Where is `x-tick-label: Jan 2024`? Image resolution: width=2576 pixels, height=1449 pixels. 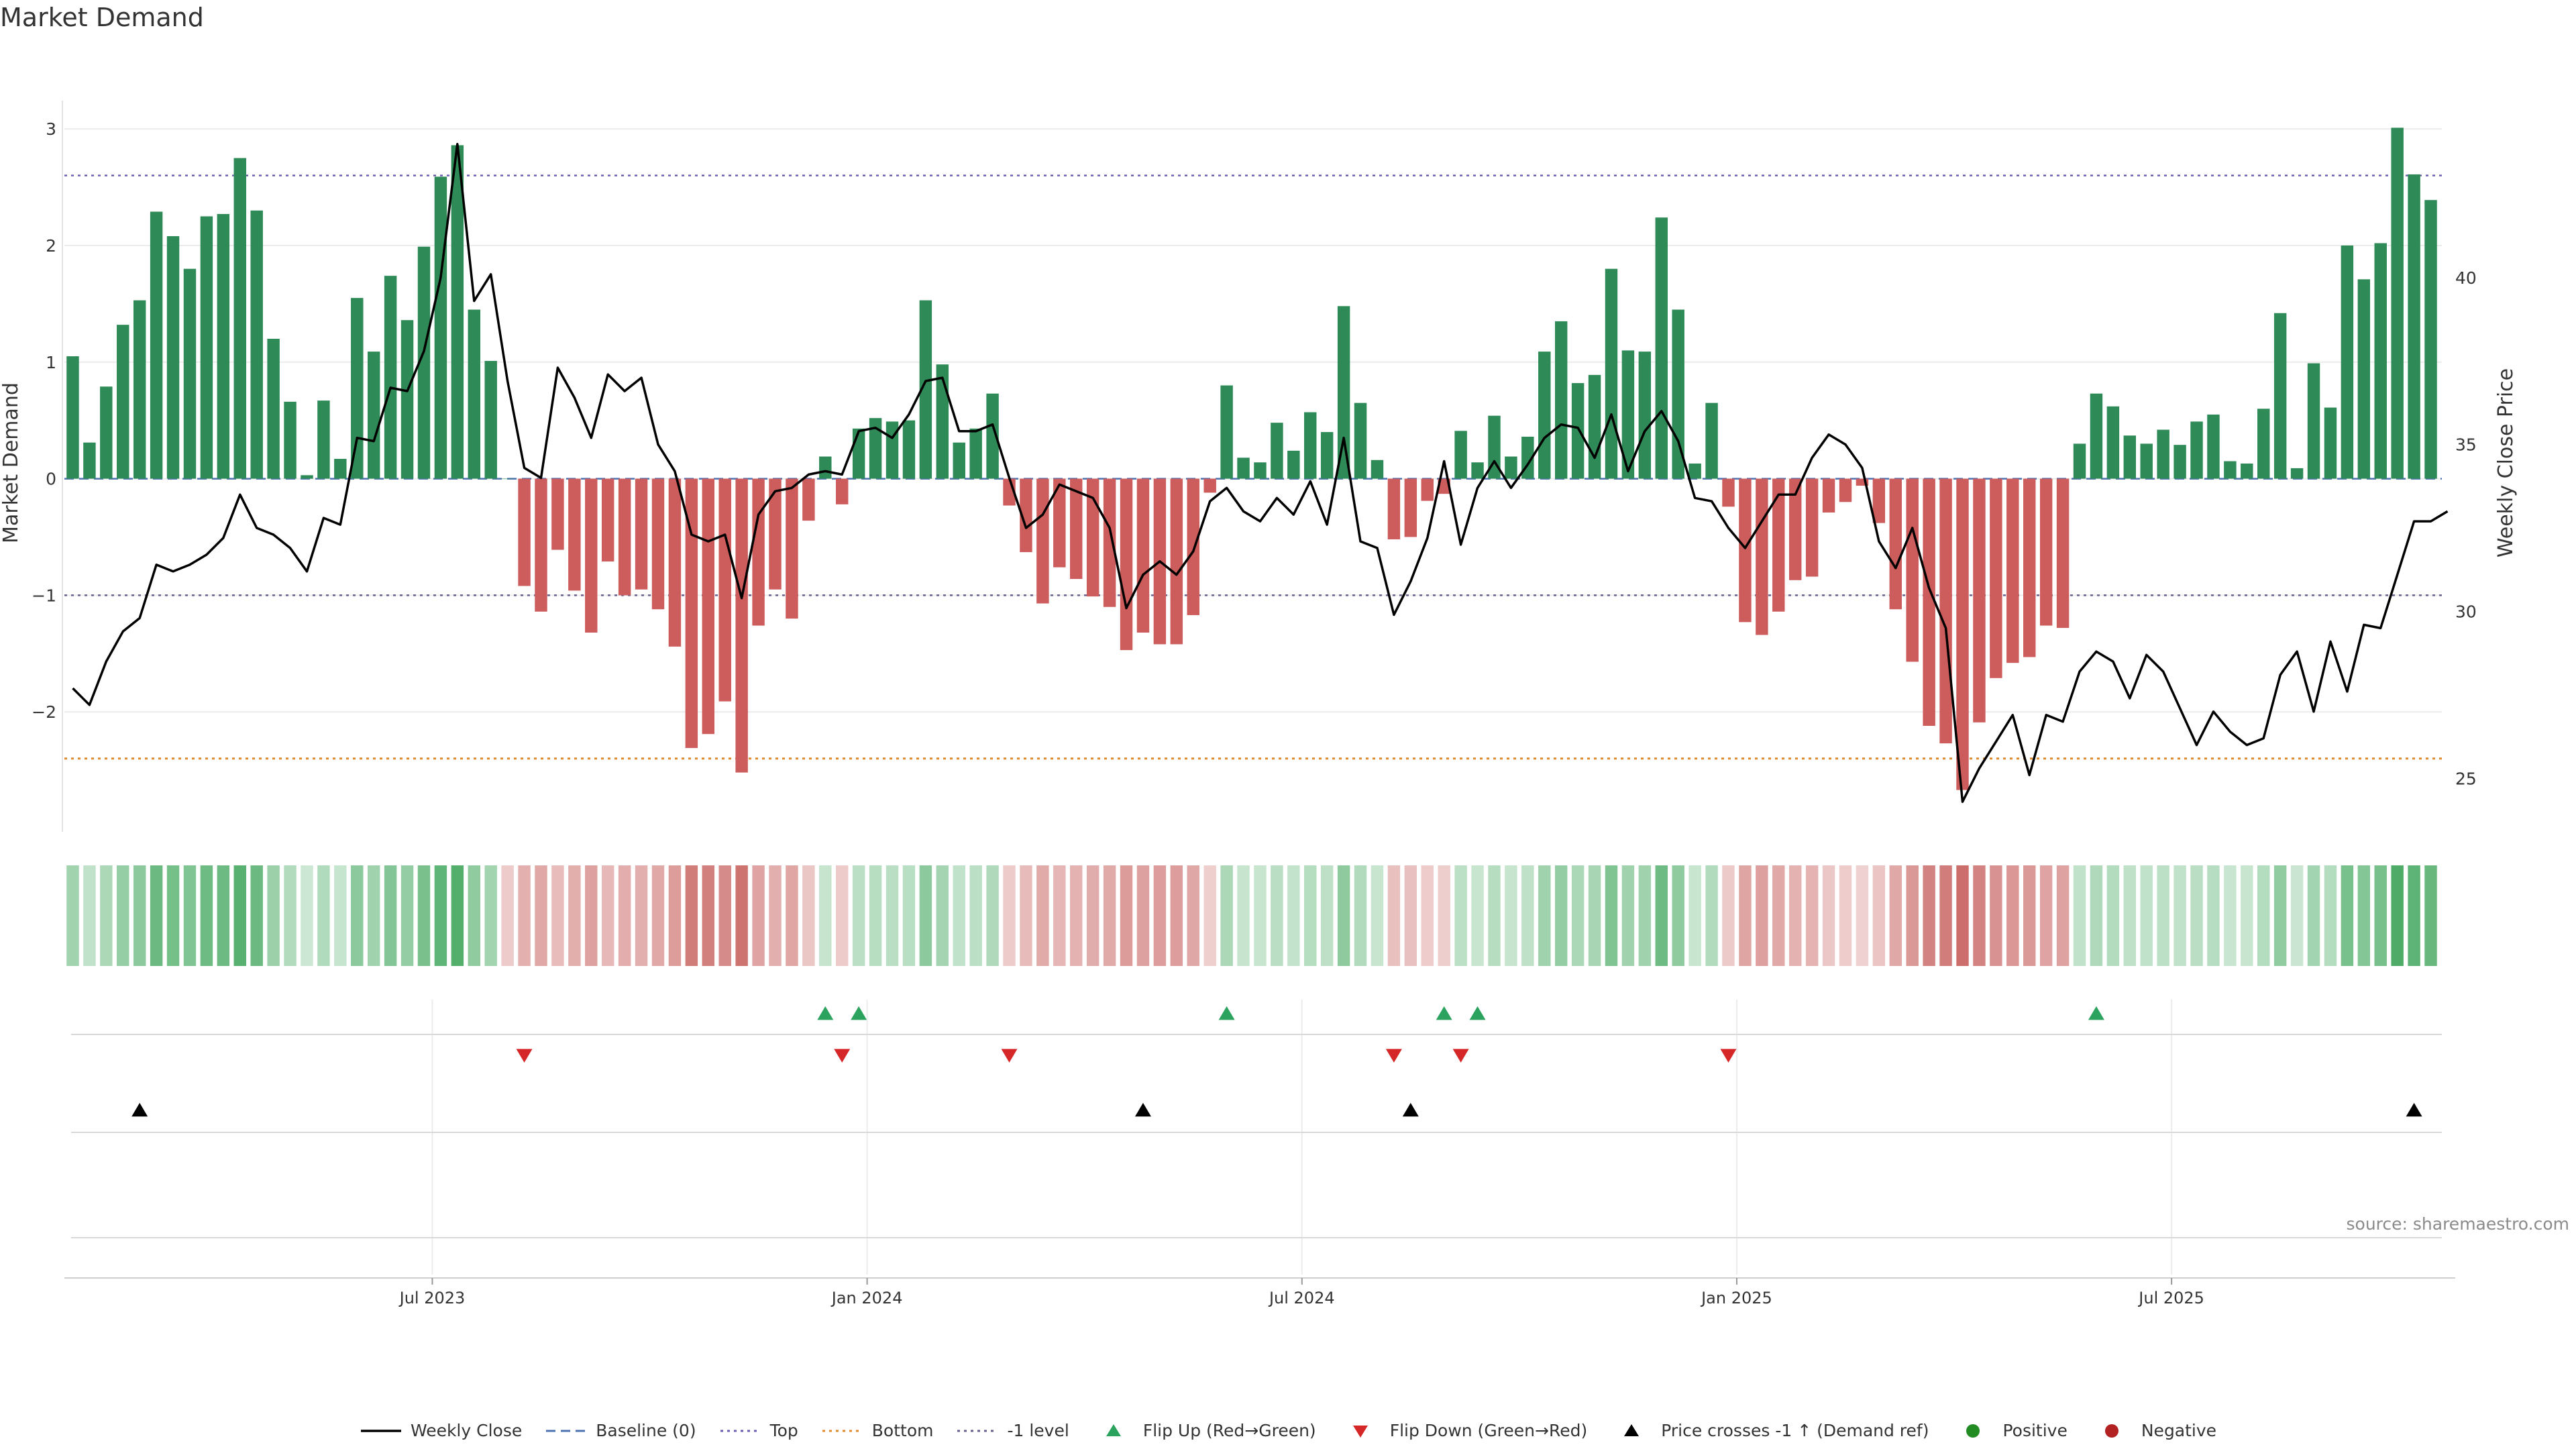 x-tick-label: Jan 2024 is located at coordinates (866, 1298).